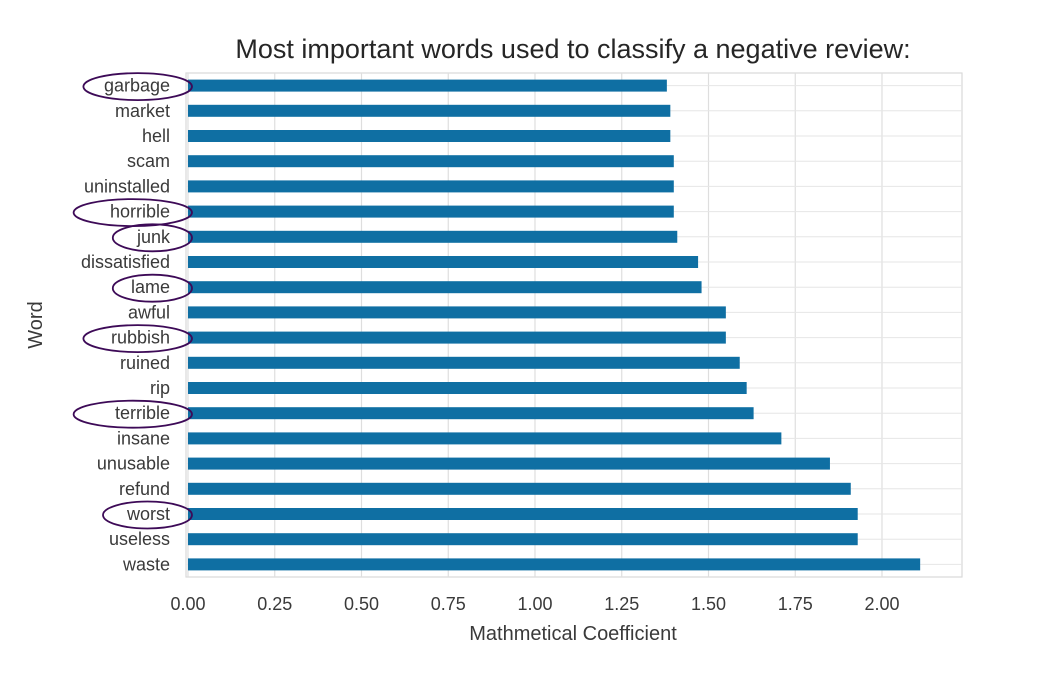 The height and width of the screenshot is (674, 1051). Describe the element at coordinates (361, 604) in the screenshot. I see `x-tick-label: 0.50` at that location.